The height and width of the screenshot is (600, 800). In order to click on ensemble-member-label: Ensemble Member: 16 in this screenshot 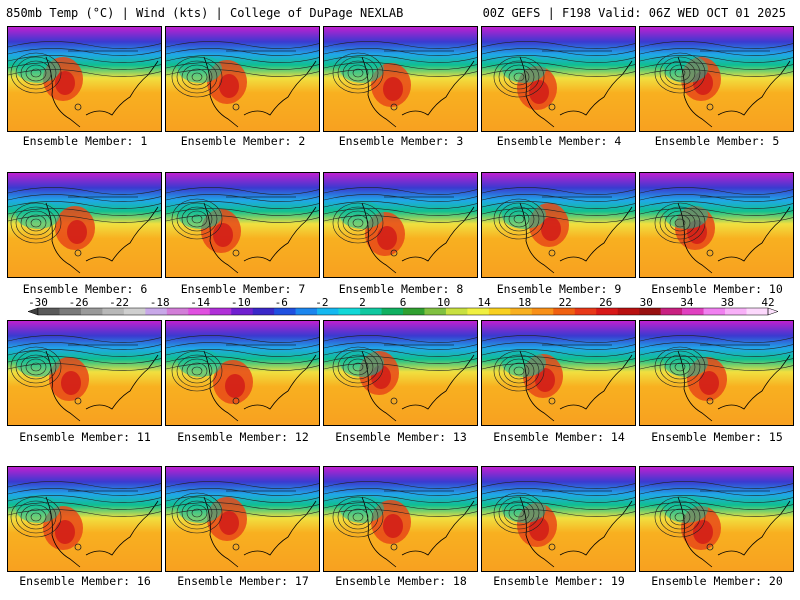, I will do `click(85, 581)`.